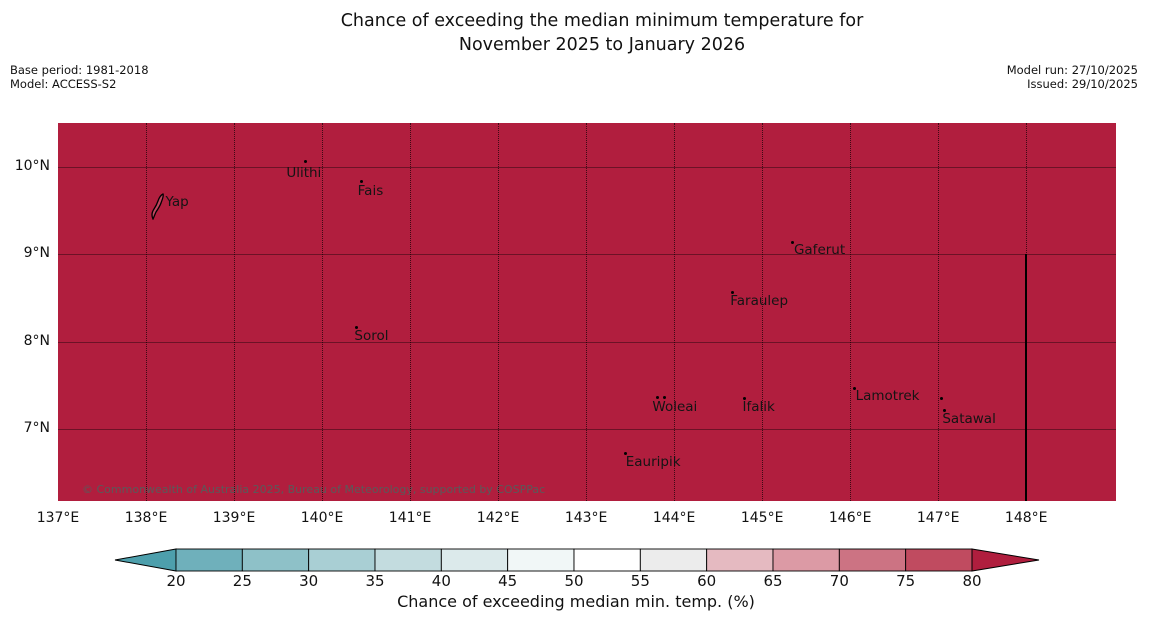 Image resolution: width=1150 pixels, height=644 pixels. What do you see at coordinates (375, 581) in the screenshot?
I see `colorbar-tick-label: 35` at bounding box center [375, 581].